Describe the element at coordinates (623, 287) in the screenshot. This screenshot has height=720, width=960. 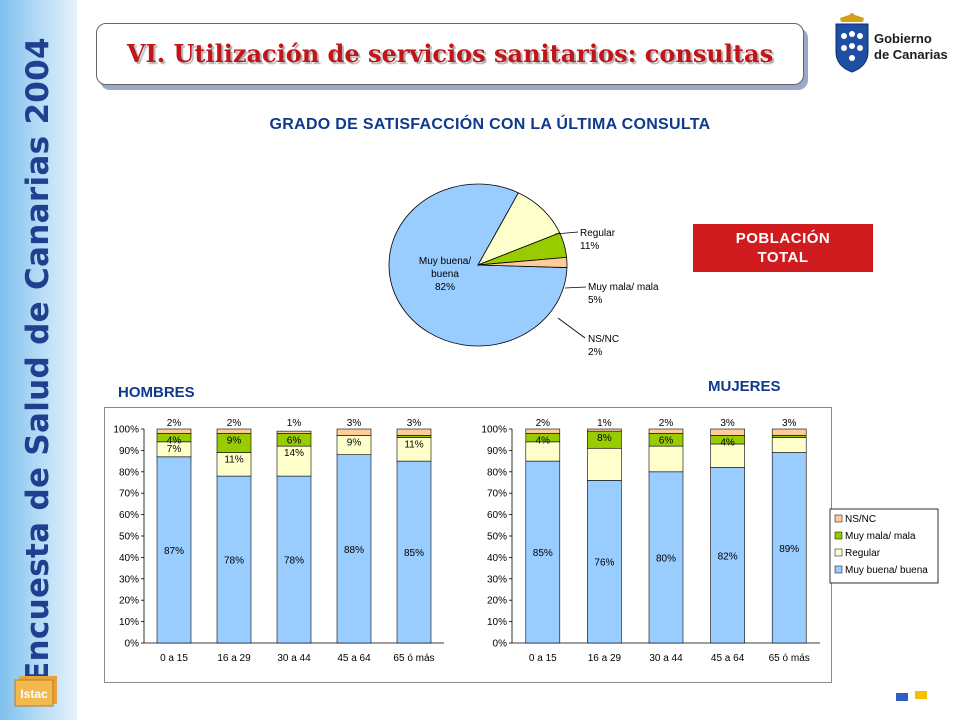
I see `pie-label: Muy mala/ mala` at that location.